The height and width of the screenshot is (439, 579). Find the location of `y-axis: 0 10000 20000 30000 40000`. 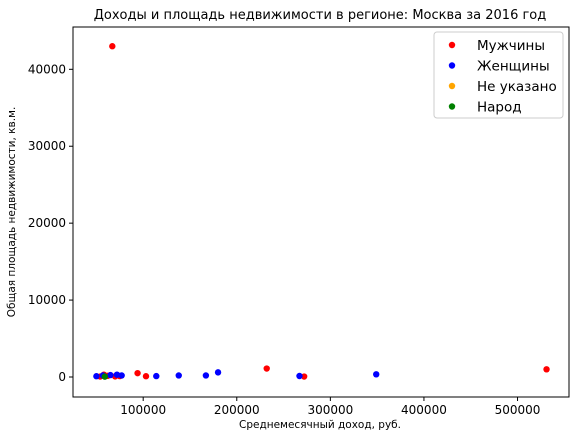

y-axis: 0 10000 20000 30000 40000 is located at coordinates (50, 223).